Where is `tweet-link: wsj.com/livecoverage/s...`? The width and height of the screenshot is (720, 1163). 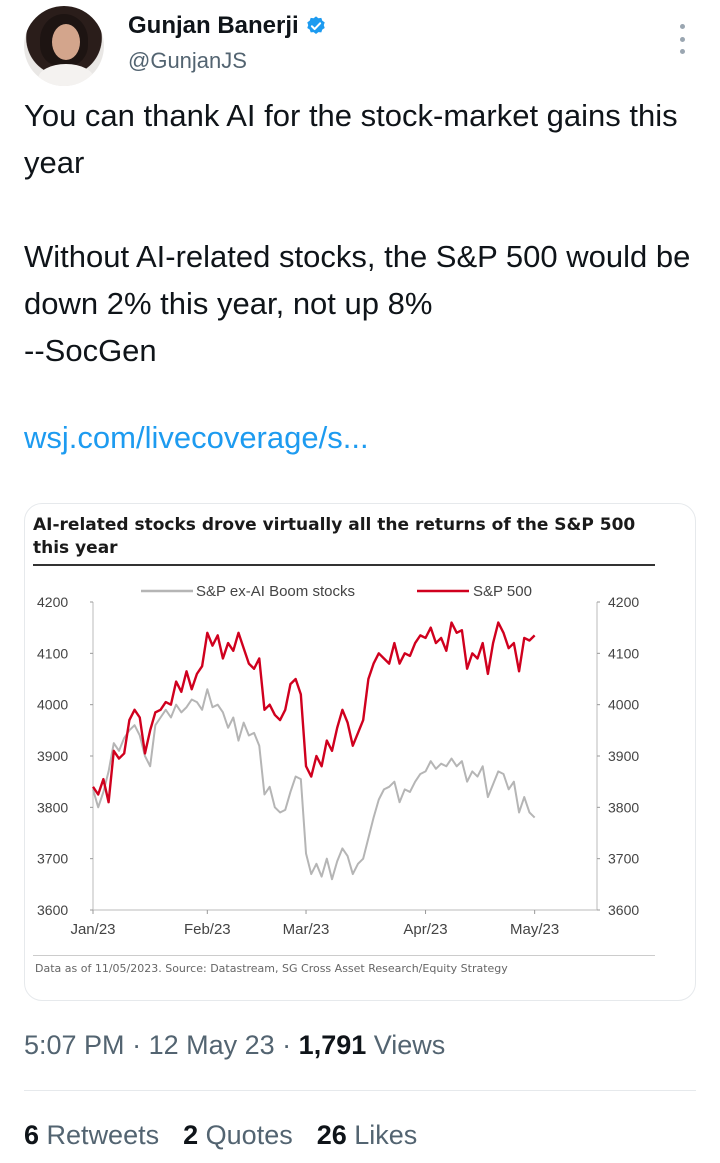
tweet-link: wsj.com/livecoverage/s... is located at coordinates (196, 437).